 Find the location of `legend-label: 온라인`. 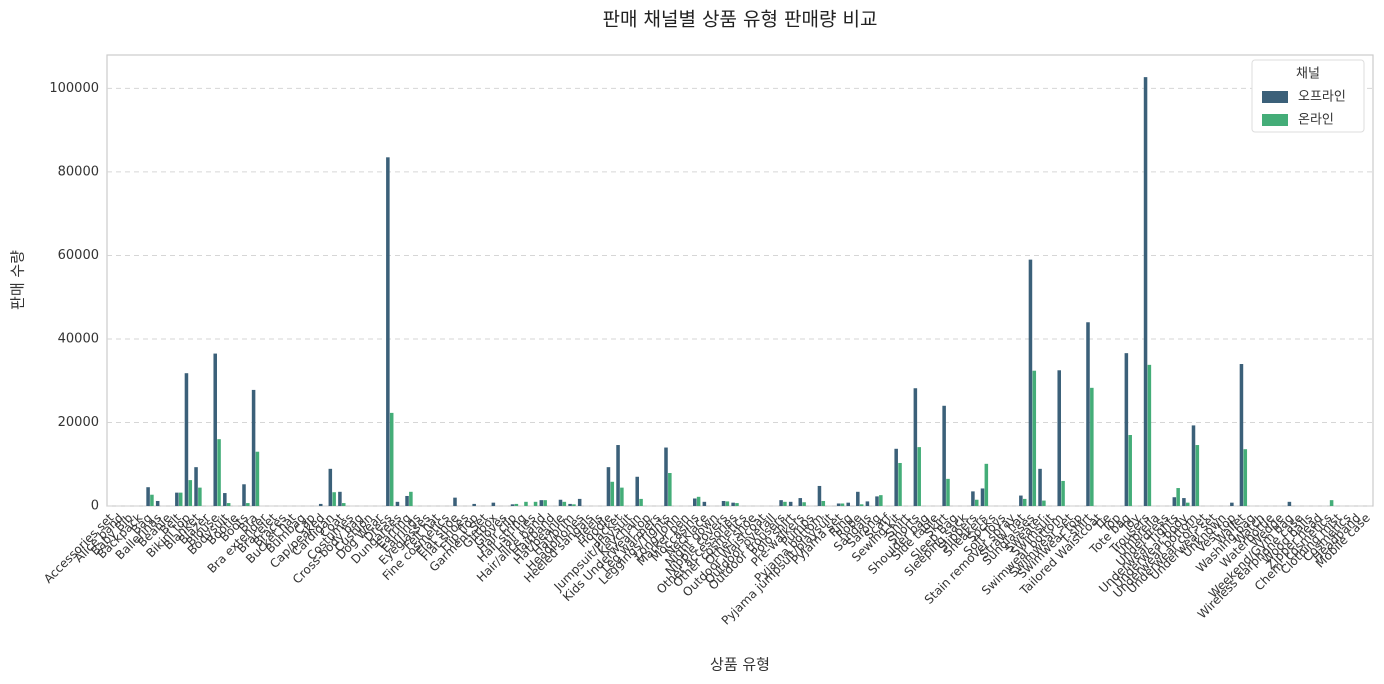

legend-label: 온라인 is located at coordinates (1316, 120).